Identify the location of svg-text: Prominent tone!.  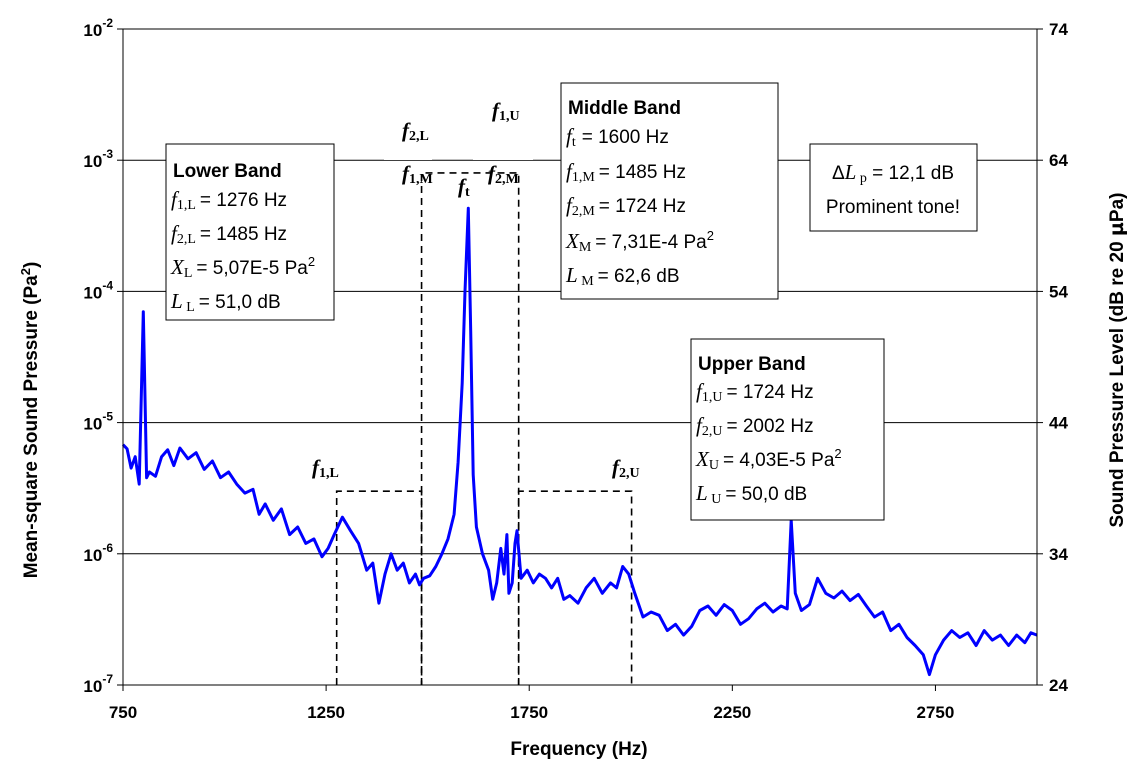
(893, 207).